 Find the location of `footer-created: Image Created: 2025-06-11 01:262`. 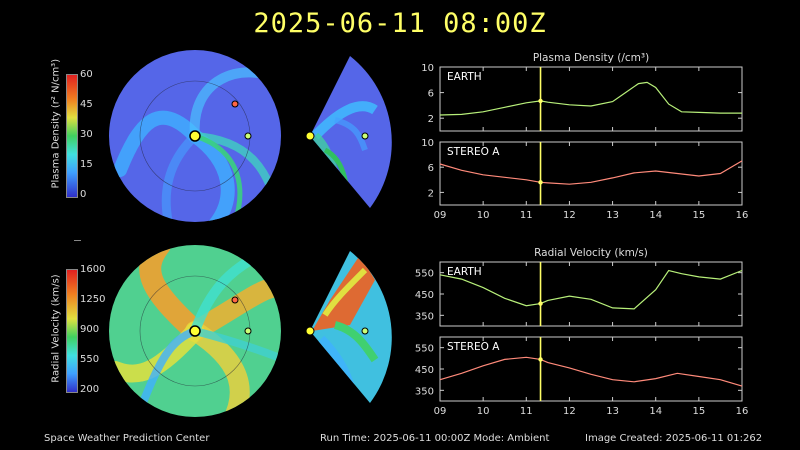

footer-created: Image Created: 2025-06-11 01:262 is located at coordinates (674, 438).